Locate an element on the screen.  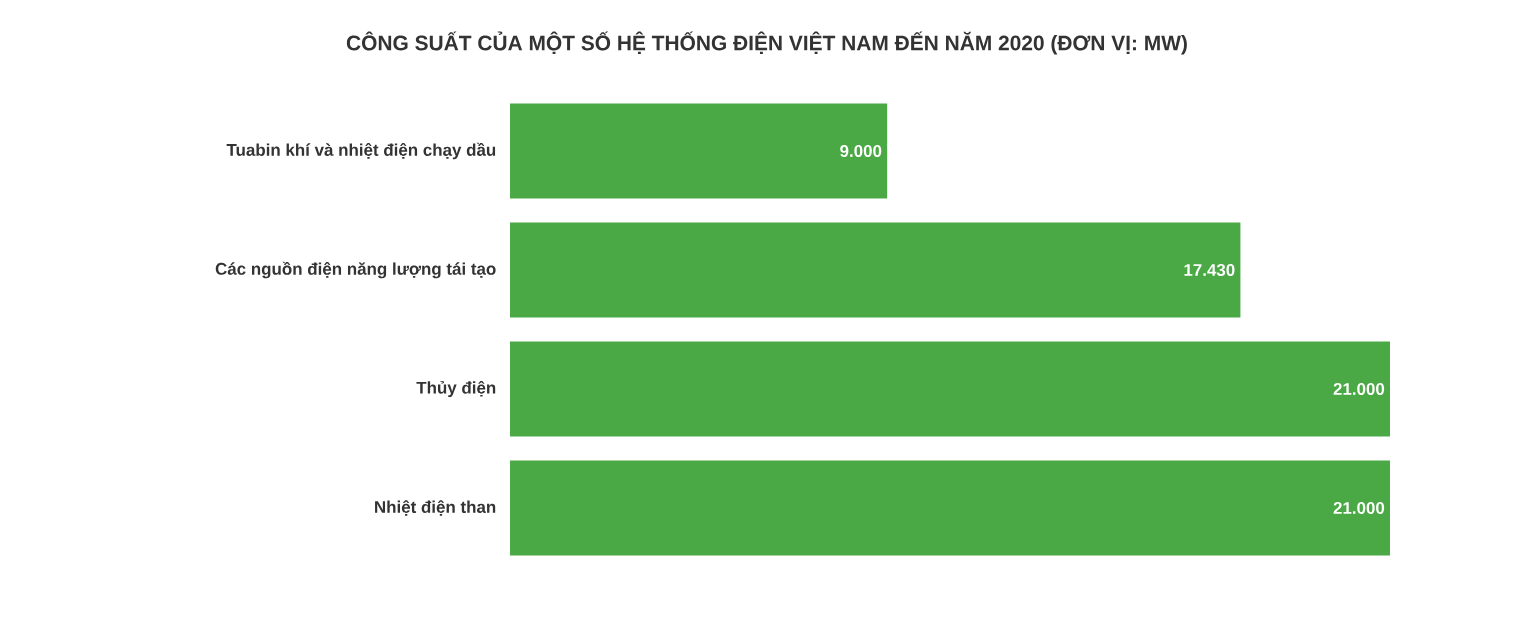
y-tick-label: Thủy điện is located at coordinates (456, 389).